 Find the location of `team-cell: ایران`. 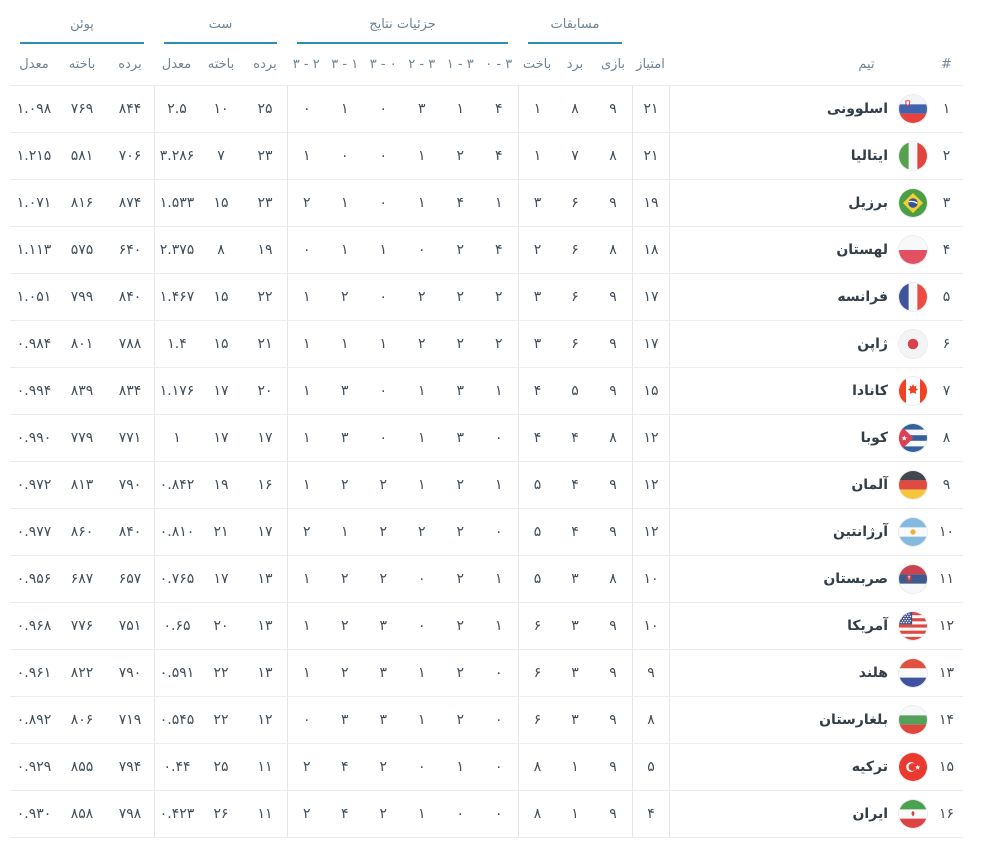

team-cell: ایران is located at coordinates (799, 814).